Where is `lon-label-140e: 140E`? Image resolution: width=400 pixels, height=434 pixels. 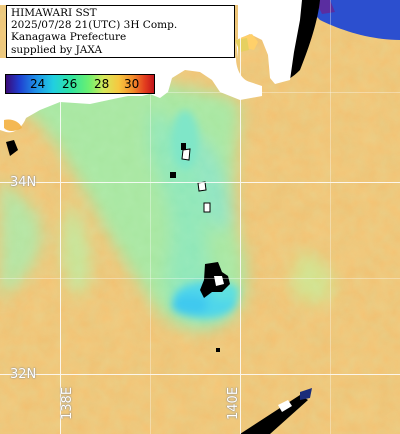 lon-label-140e: 140E is located at coordinates (233, 403).